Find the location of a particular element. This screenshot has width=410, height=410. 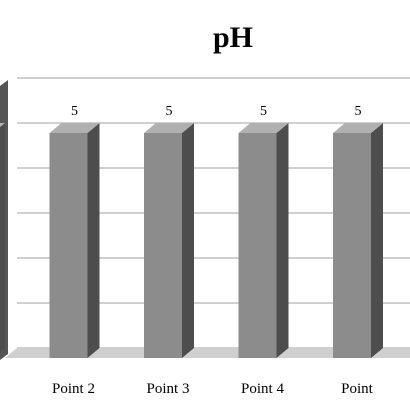

x-tick-labels: Point 2 Point 3 Point 4 Point is located at coordinates (213, 389).